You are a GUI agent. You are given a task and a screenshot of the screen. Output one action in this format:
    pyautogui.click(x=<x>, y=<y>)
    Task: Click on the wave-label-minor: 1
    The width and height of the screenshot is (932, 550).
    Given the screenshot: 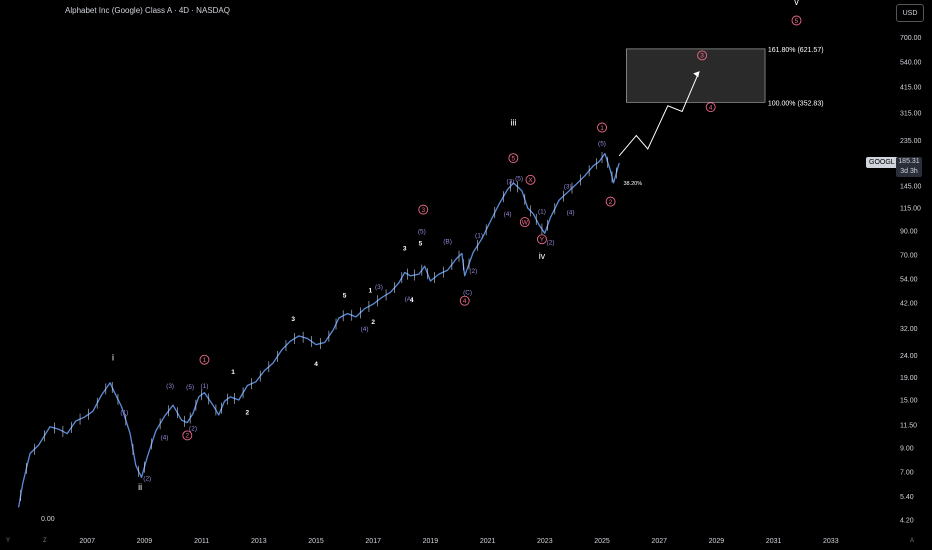 What is the action you would take?
    pyautogui.click(x=371, y=291)
    